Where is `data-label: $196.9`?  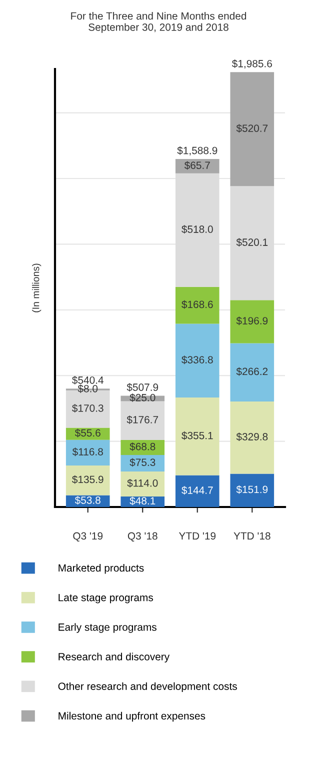
data-label: $196.9 is located at coordinates (252, 321).